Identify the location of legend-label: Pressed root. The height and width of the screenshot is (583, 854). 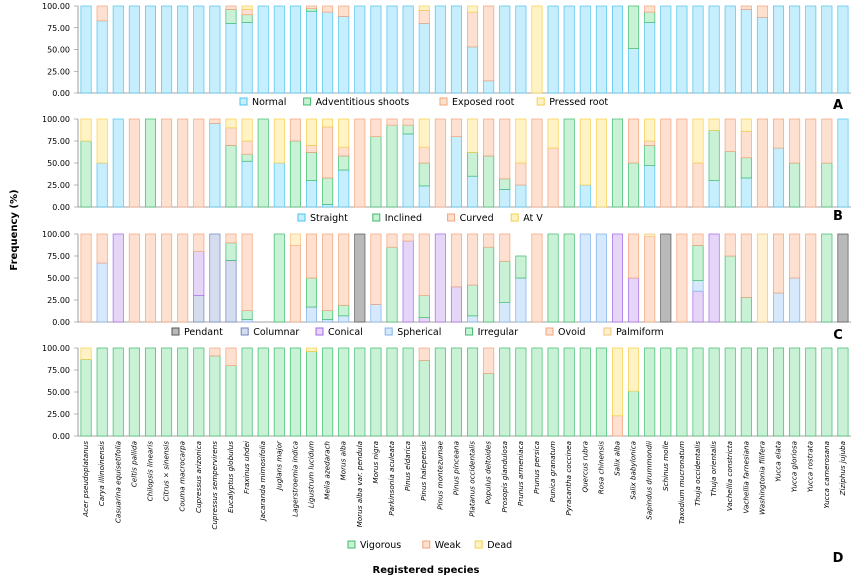
(578, 102).